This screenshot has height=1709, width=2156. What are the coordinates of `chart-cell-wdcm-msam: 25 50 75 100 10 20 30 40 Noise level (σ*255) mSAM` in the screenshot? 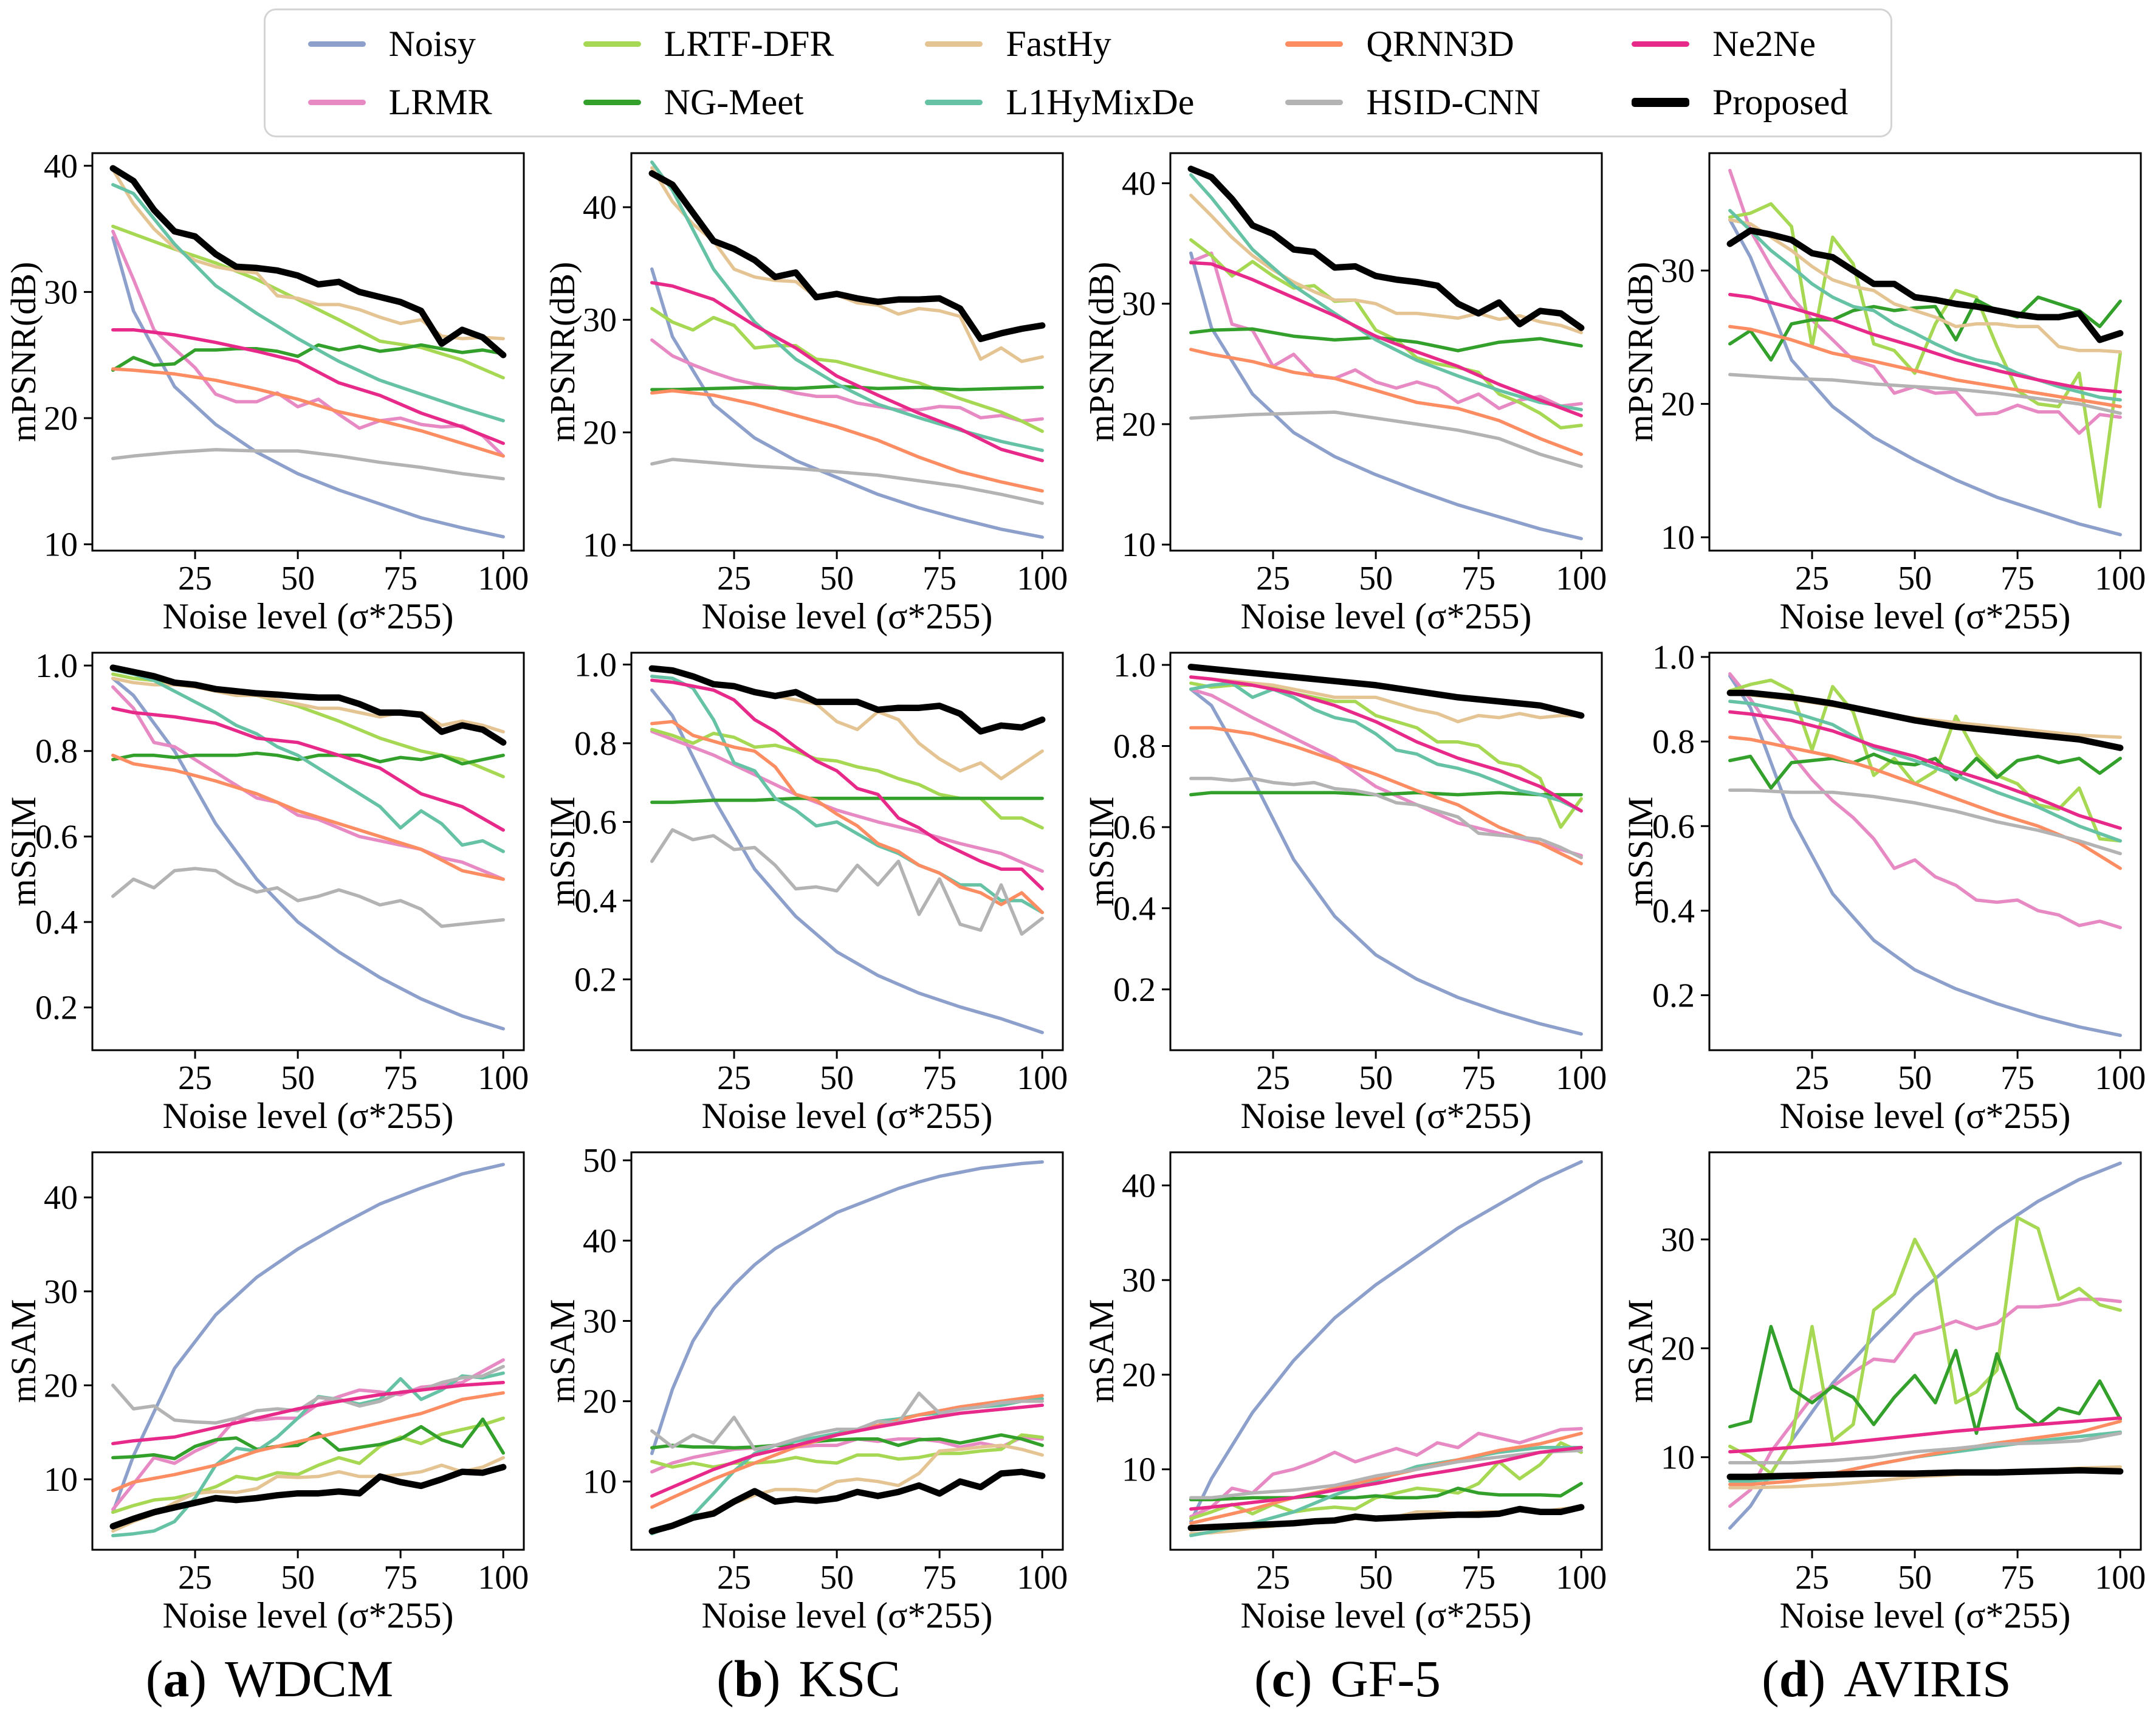 It's located at (267, 1395).